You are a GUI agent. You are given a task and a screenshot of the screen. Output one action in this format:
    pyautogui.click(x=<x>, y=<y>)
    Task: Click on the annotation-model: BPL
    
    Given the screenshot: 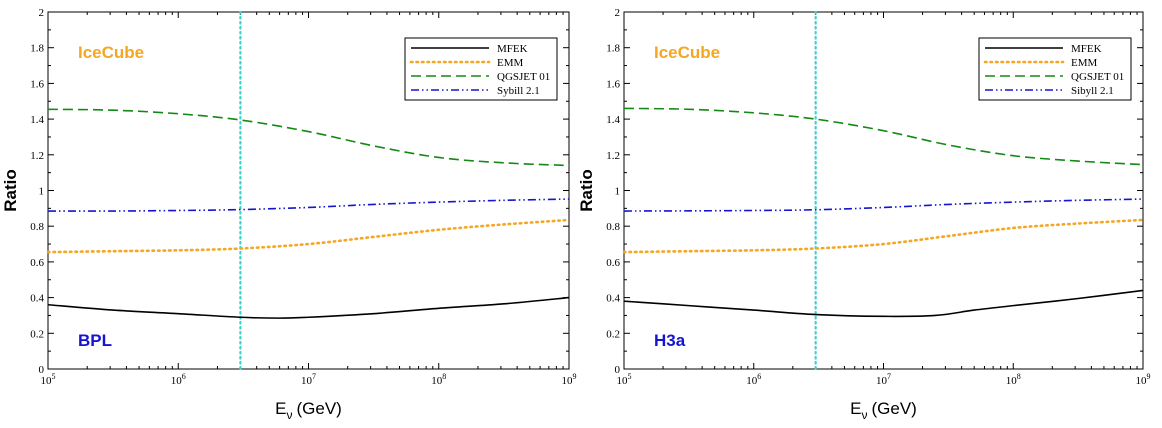 What is the action you would take?
    pyautogui.click(x=95, y=340)
    